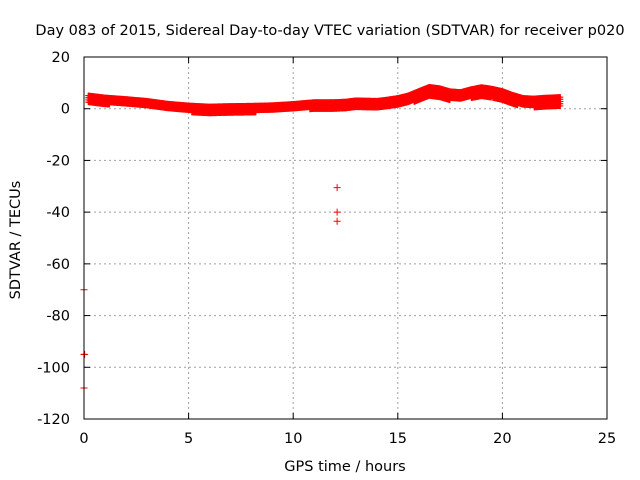  What do you see at coordinates (53, 420) in the screenshot?
I see `y-tick-label: -120` at bounding box center [53, 420].